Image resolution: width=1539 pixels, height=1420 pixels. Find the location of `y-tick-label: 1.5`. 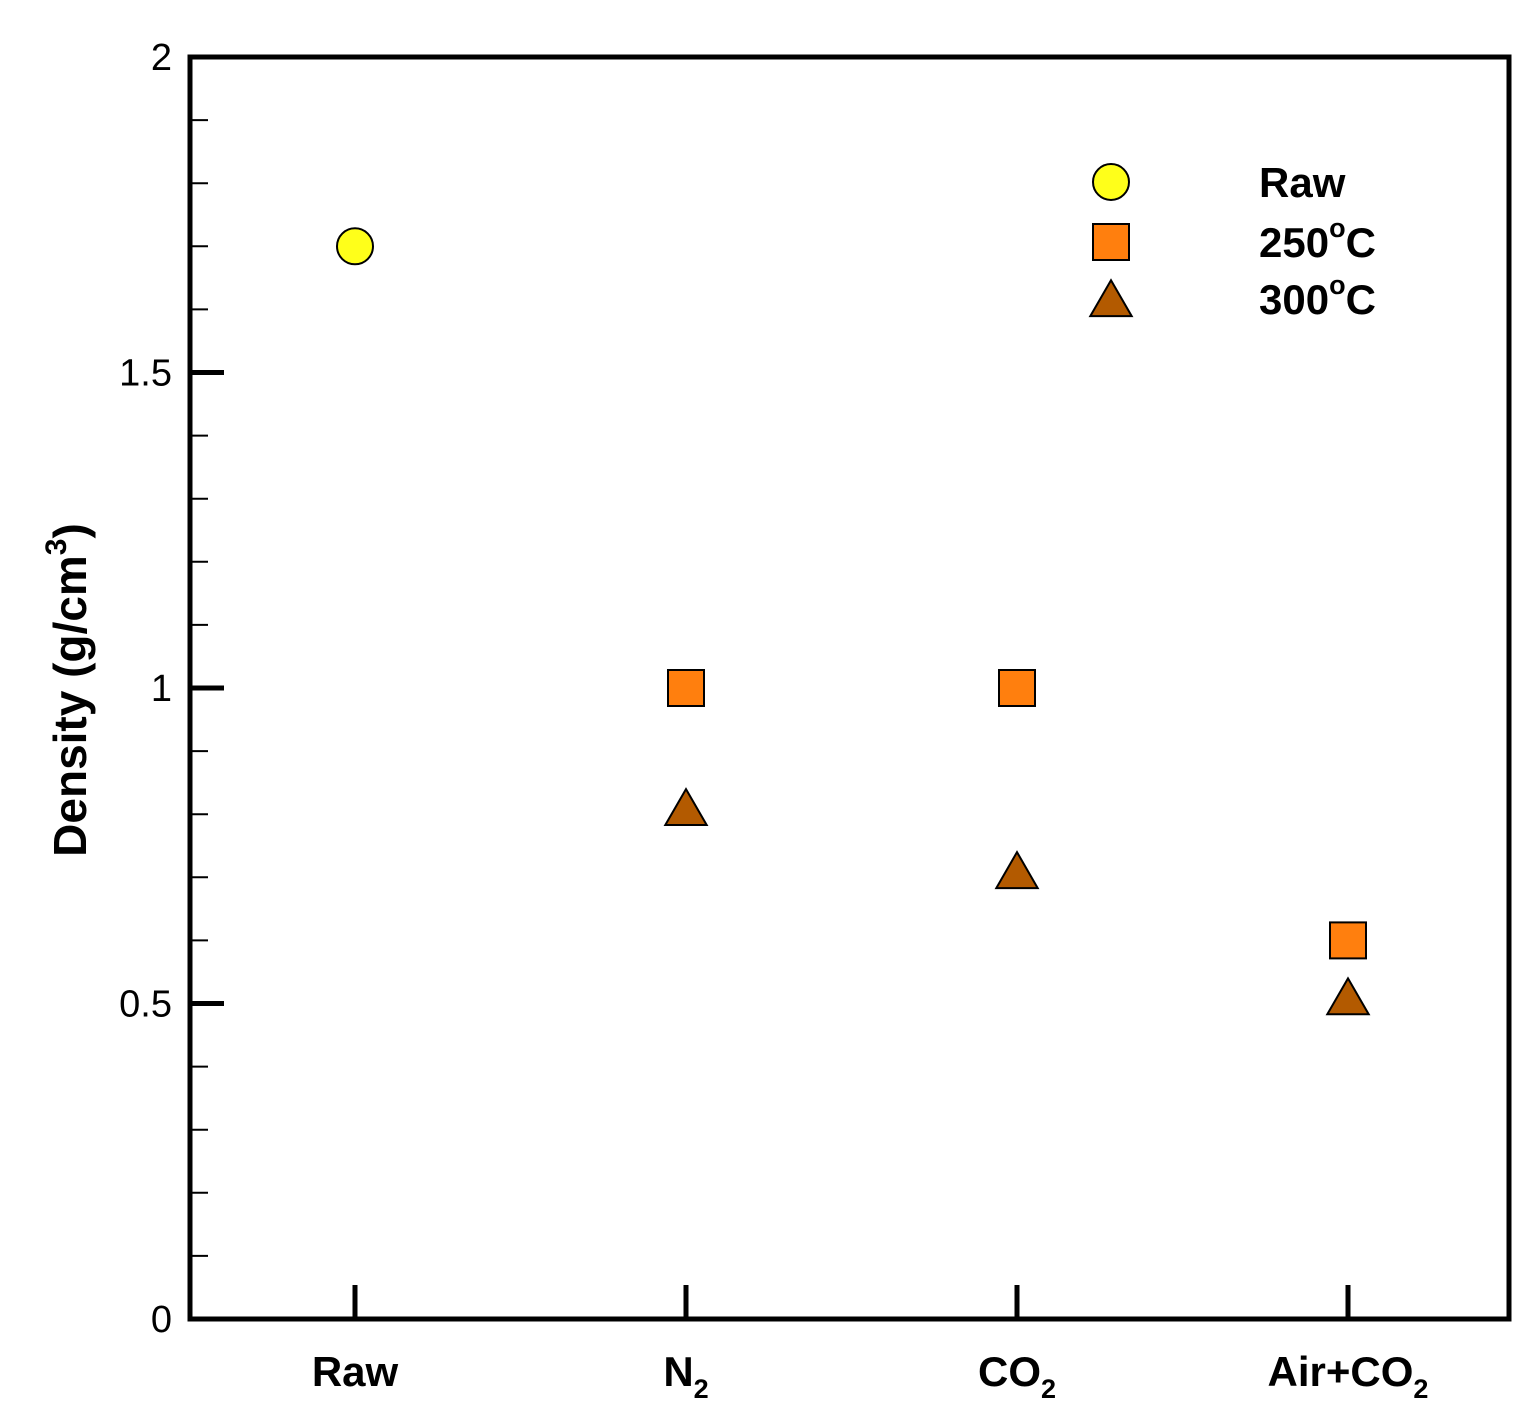

y-tick-label: 1.5 is located at coordinates (145, 374).